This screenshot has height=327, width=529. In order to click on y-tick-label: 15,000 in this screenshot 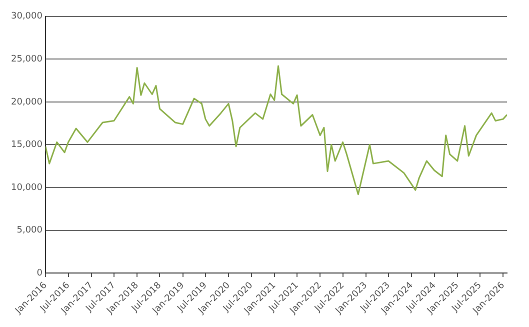, I will do `click(26, 145)`.